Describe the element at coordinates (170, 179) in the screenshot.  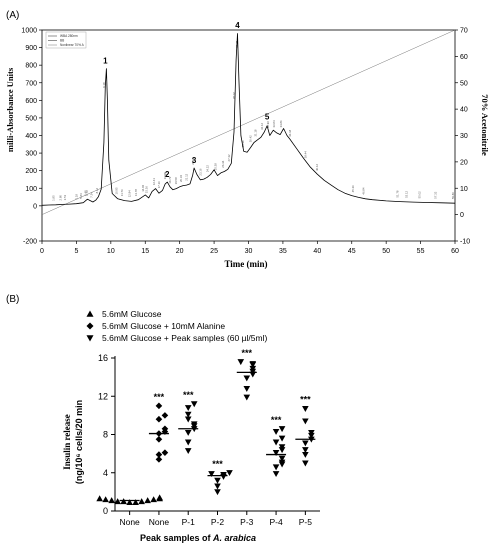
I see `minor-peak-label: 18.72` at that location.